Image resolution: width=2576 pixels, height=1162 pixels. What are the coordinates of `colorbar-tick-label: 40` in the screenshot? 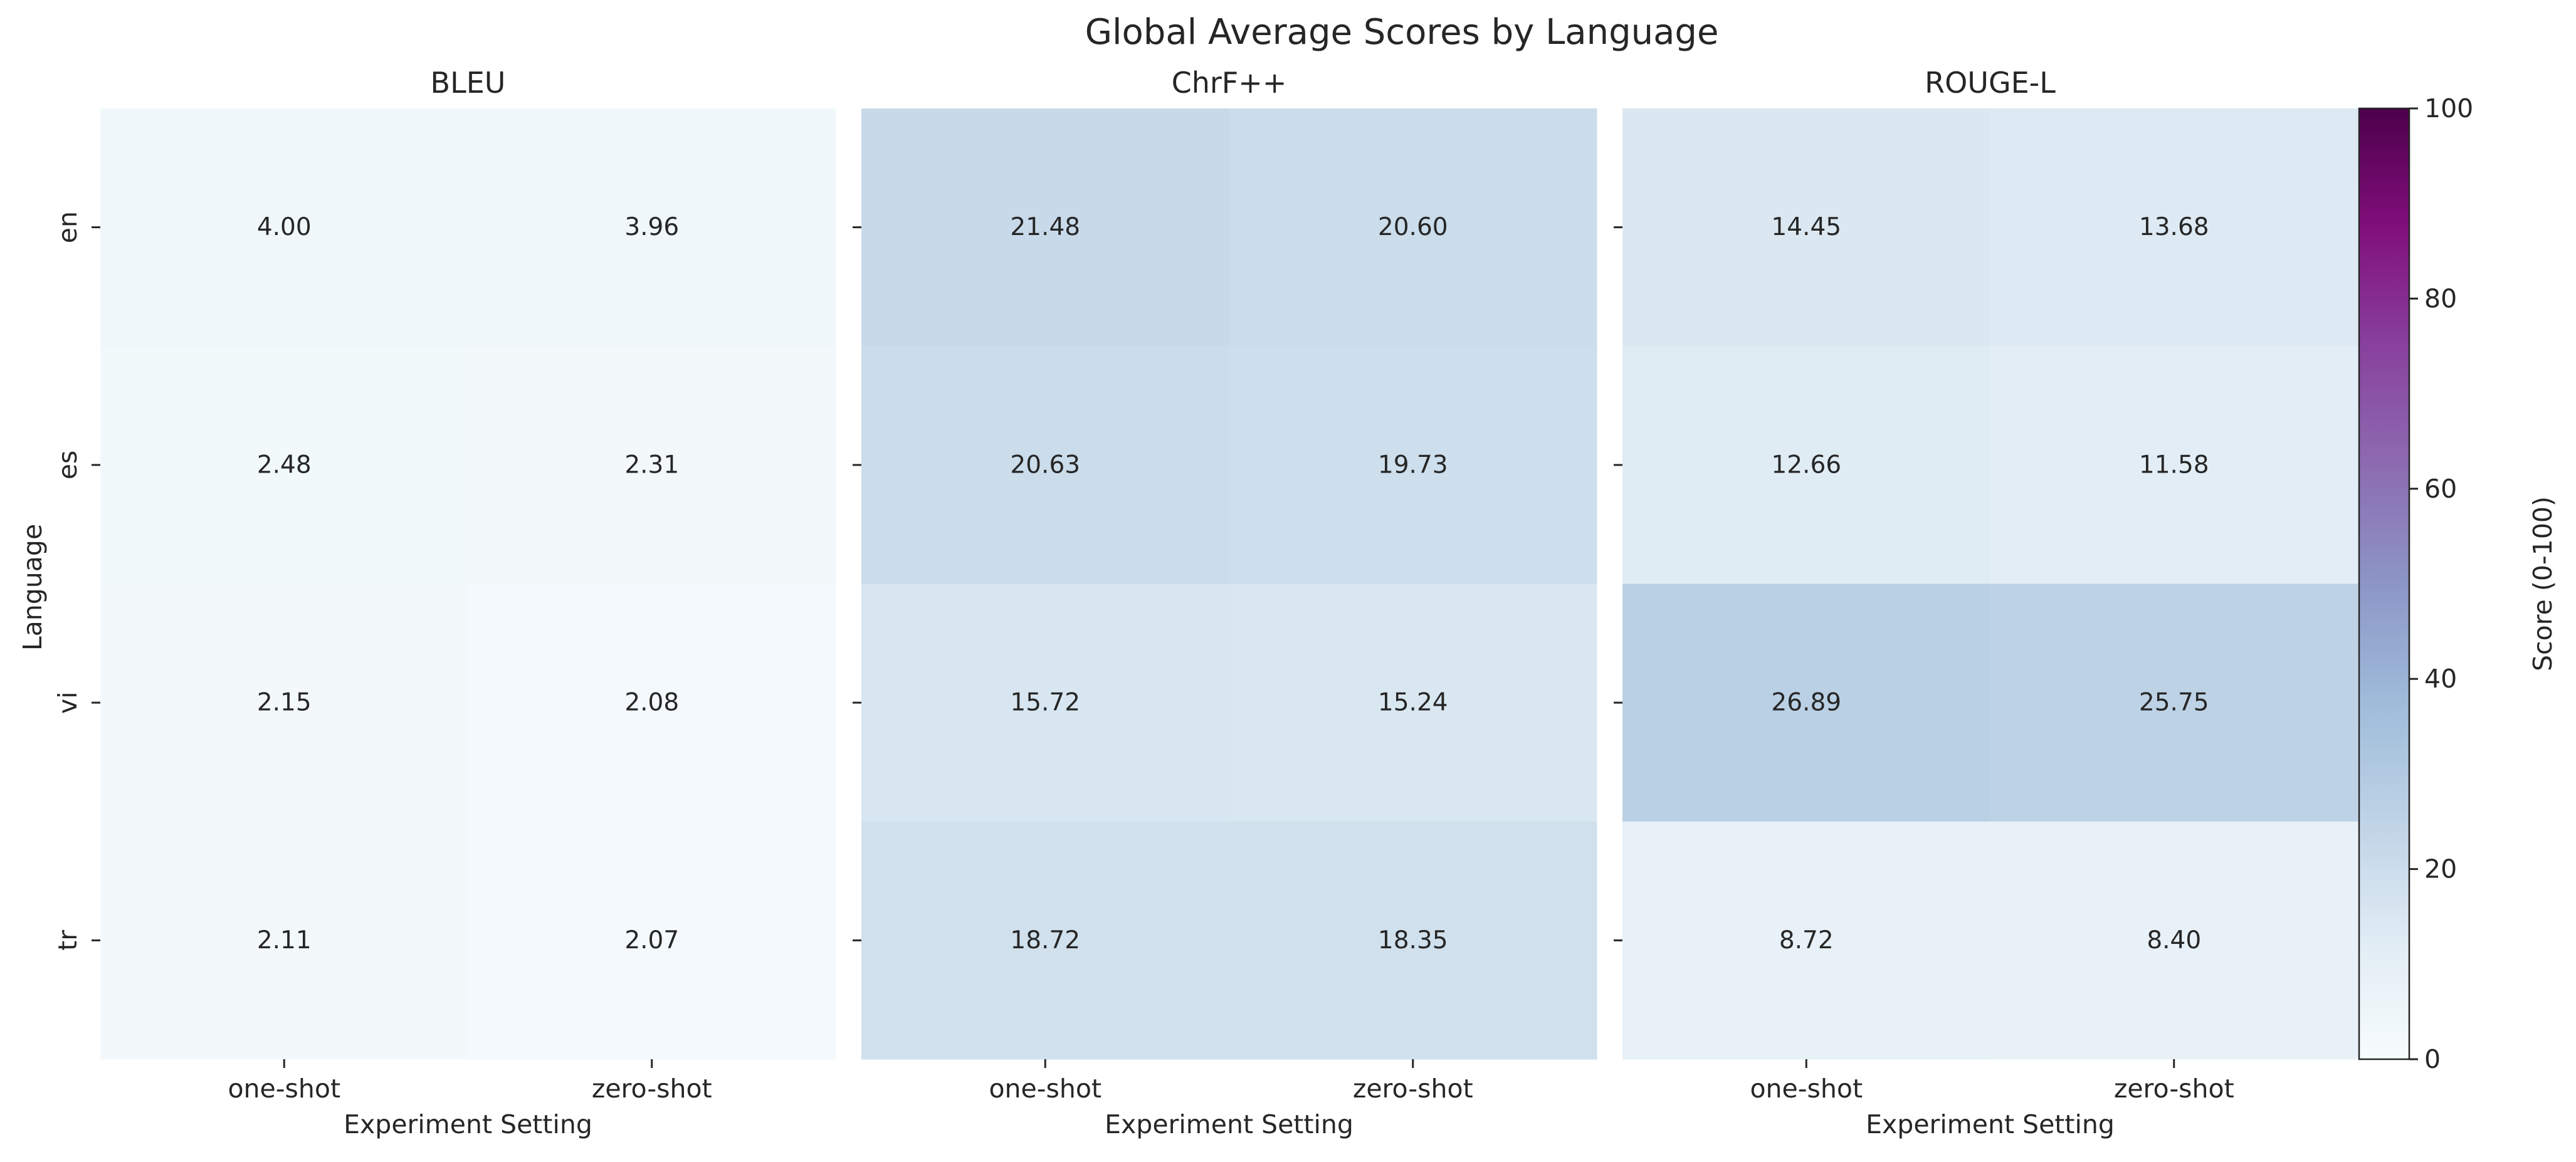 It's located at (2440, 679).